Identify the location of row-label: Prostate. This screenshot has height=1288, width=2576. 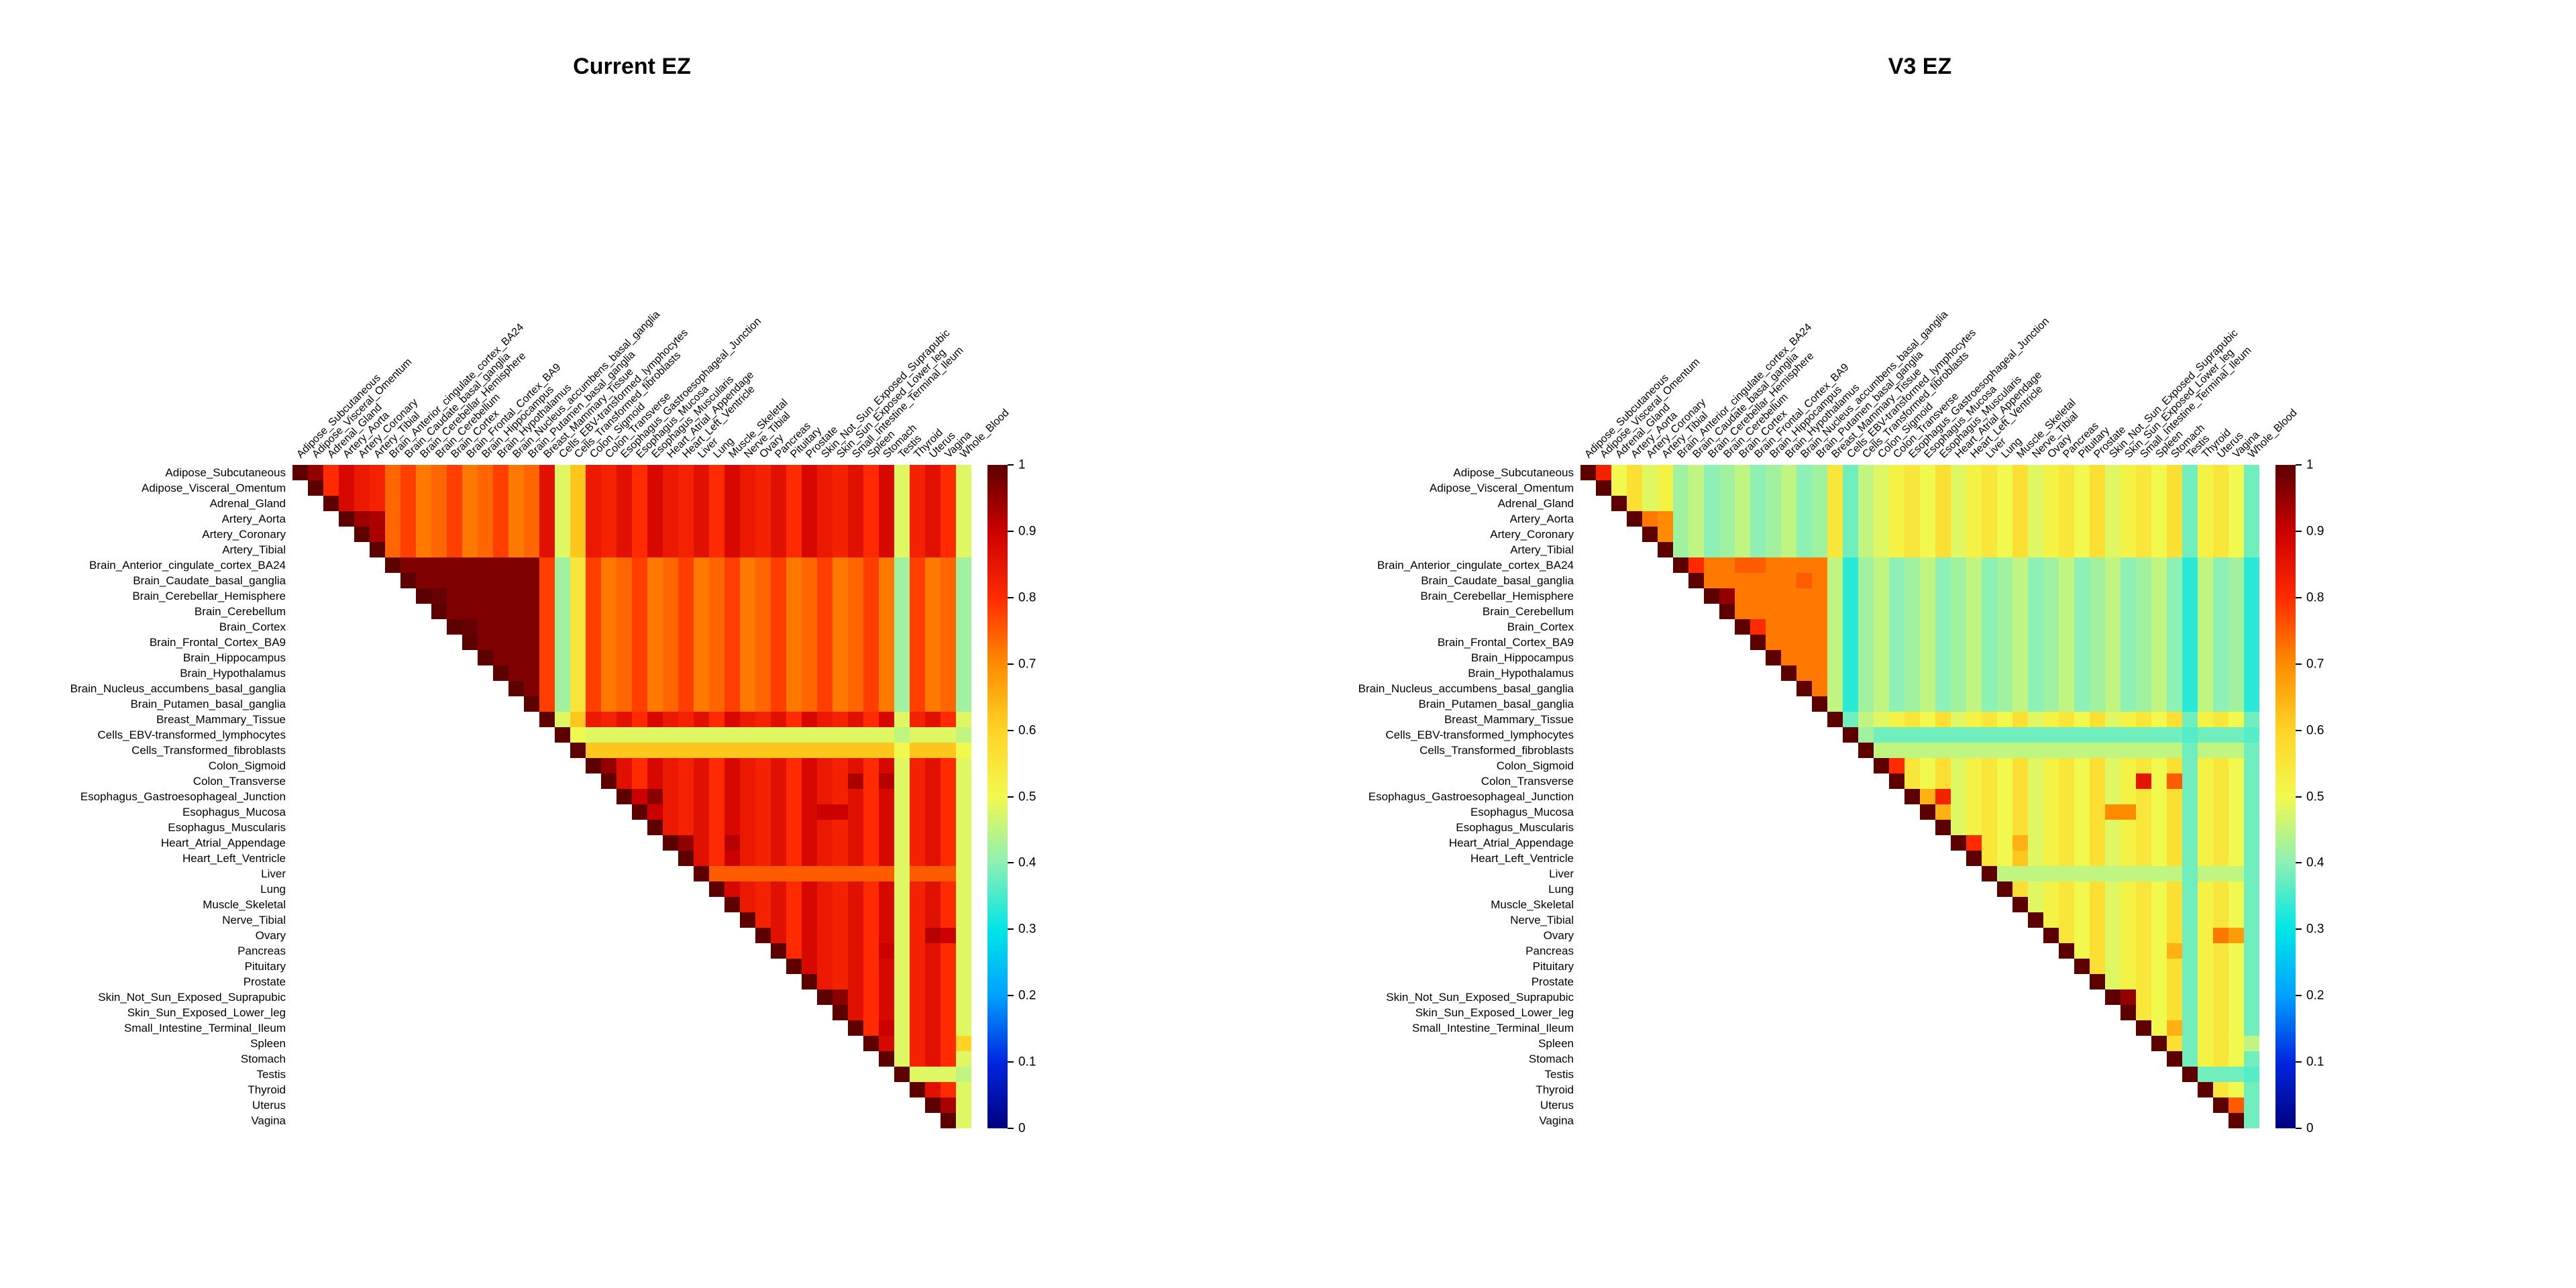
(264, 981).